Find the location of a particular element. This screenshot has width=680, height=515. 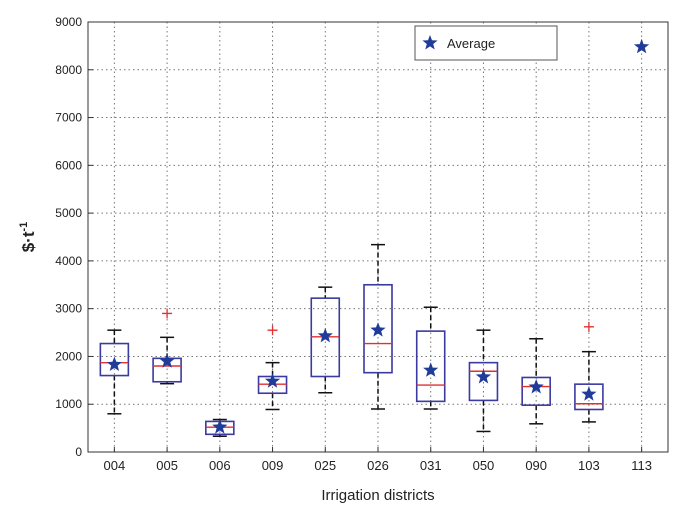

y-tick-label: 8000 is located at coordinates (68, 70).